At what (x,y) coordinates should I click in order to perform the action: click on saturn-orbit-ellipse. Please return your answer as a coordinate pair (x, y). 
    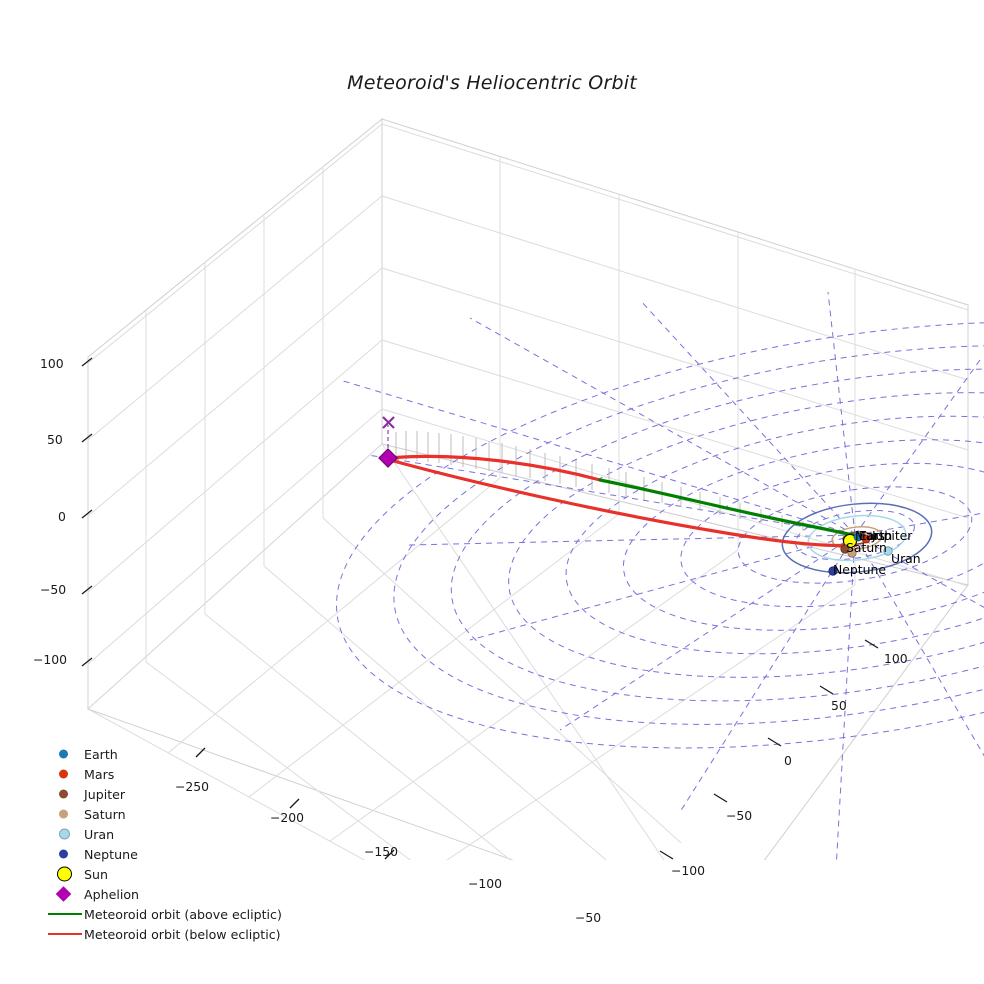
    Looking at the image, I should click on (857, 538).